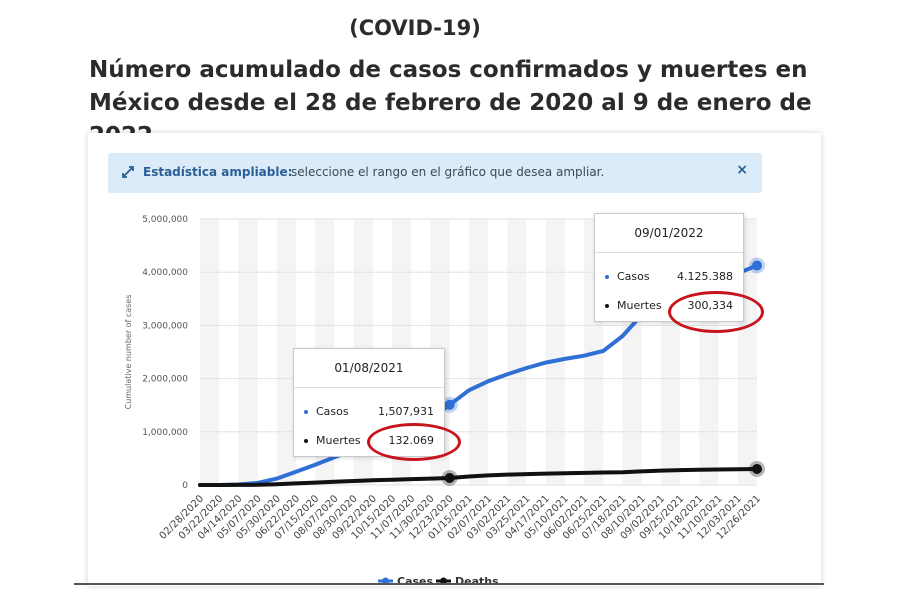 The width and height of the screenshot is (898, 598). Describe the element at coordinates (218, 172) in the screenshot. I see `banner-strong-text: Estadística ampliable:` at that location.